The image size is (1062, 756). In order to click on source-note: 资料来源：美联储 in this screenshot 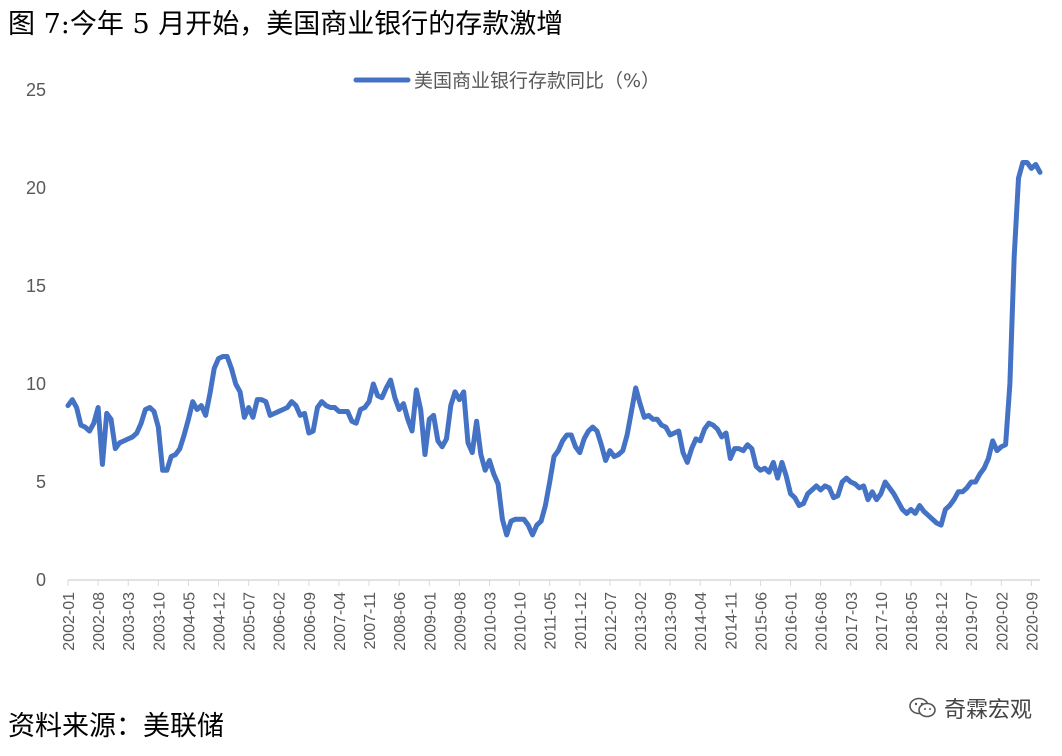, I will do `click(116, 726)`.